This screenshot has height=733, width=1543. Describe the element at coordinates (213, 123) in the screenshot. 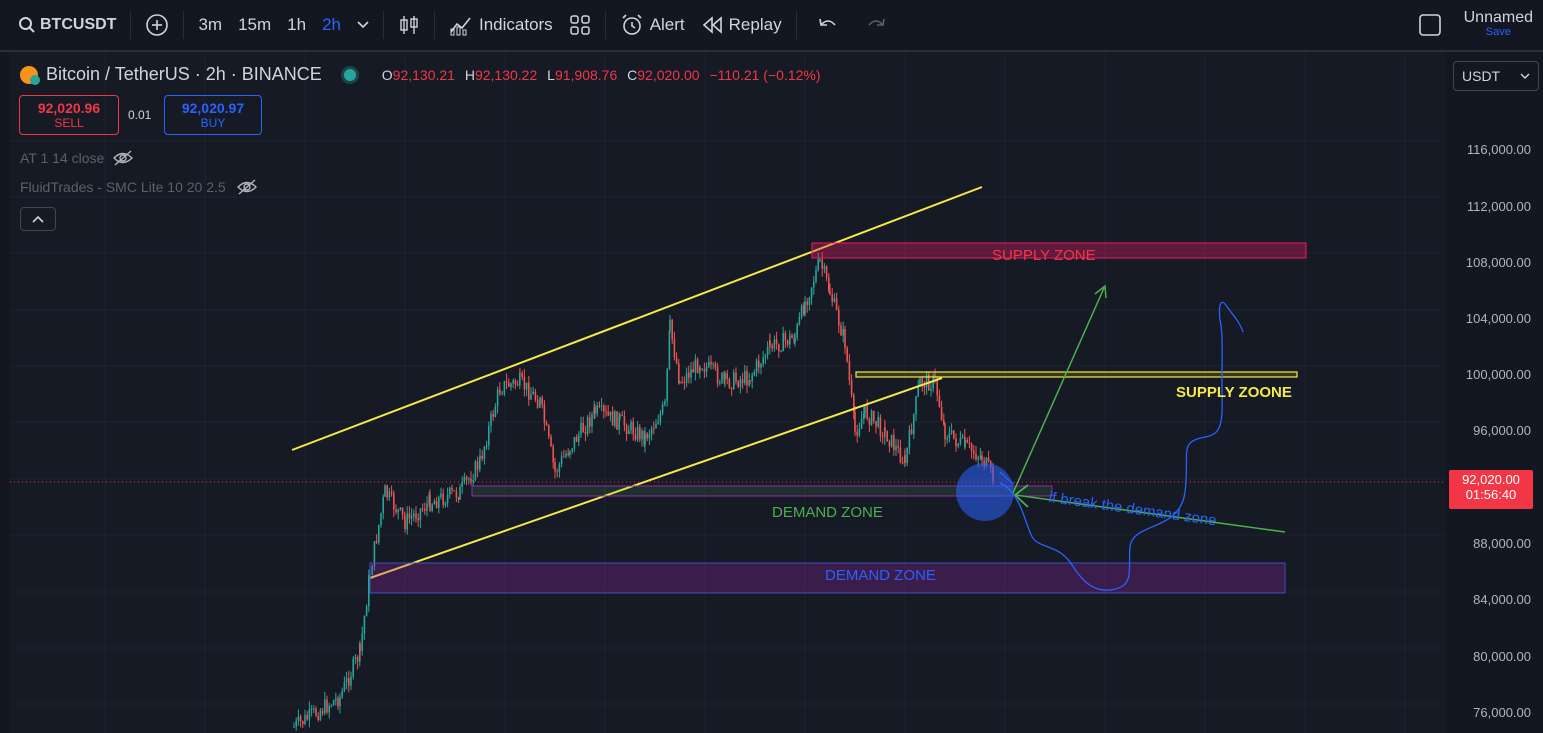

I see `buy-label: BUY` at that location.